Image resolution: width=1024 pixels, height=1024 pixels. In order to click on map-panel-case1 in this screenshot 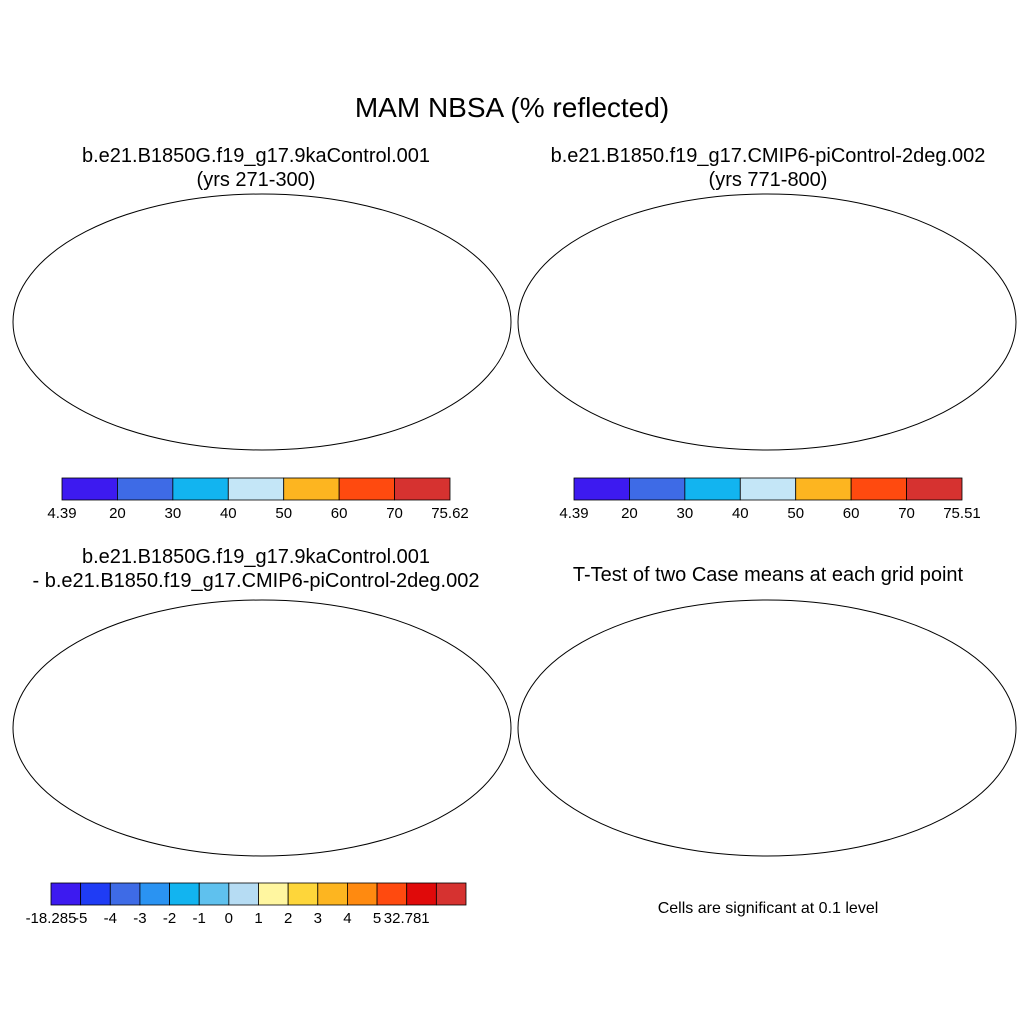, I will do `click(262, 322)`.